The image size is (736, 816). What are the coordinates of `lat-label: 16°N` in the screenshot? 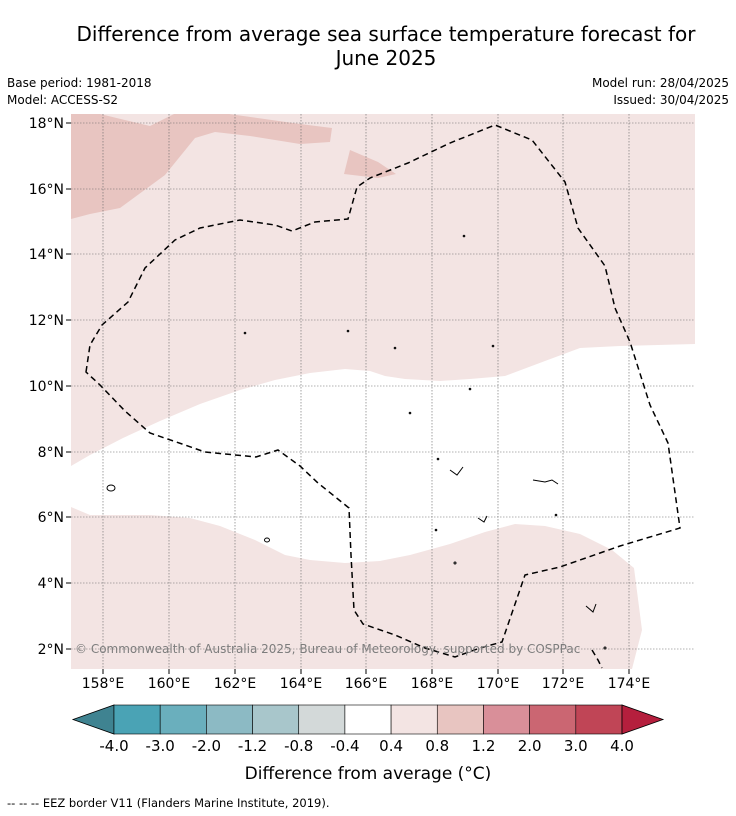 It's located at (46, 190).